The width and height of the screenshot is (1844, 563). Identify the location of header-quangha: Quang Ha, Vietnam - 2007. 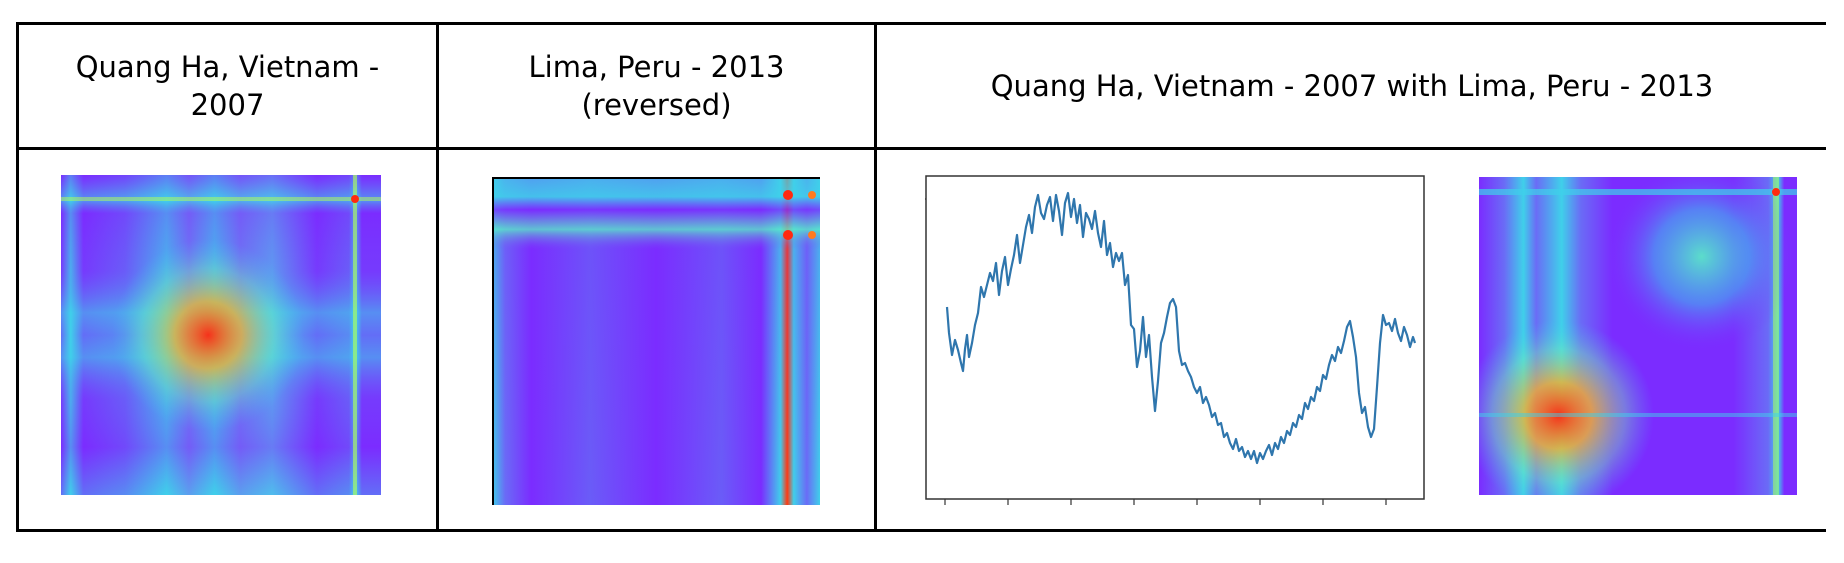
(227, 86).